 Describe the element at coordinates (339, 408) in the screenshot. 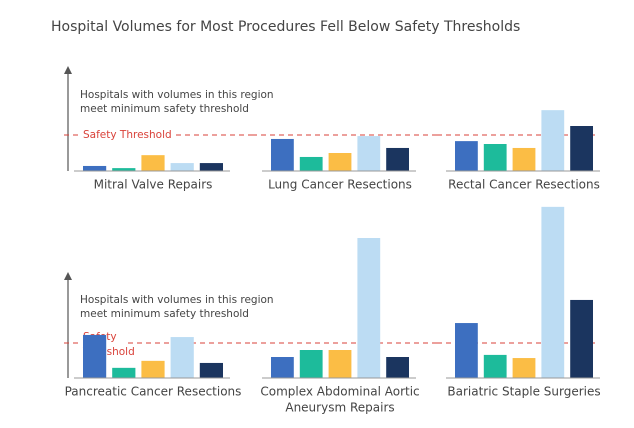

I see `panel-title: Aneurysm Repairs` at that location.